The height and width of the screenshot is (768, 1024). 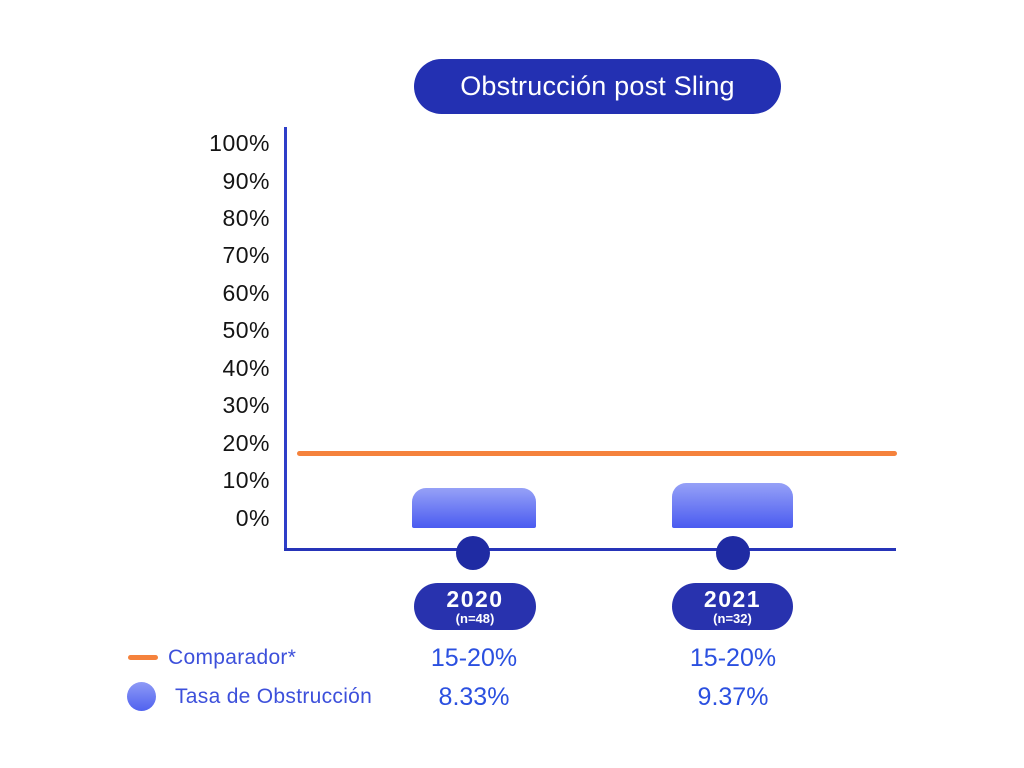 I want to click on comparator-line-legend-icon, so click(x=143, y=657).